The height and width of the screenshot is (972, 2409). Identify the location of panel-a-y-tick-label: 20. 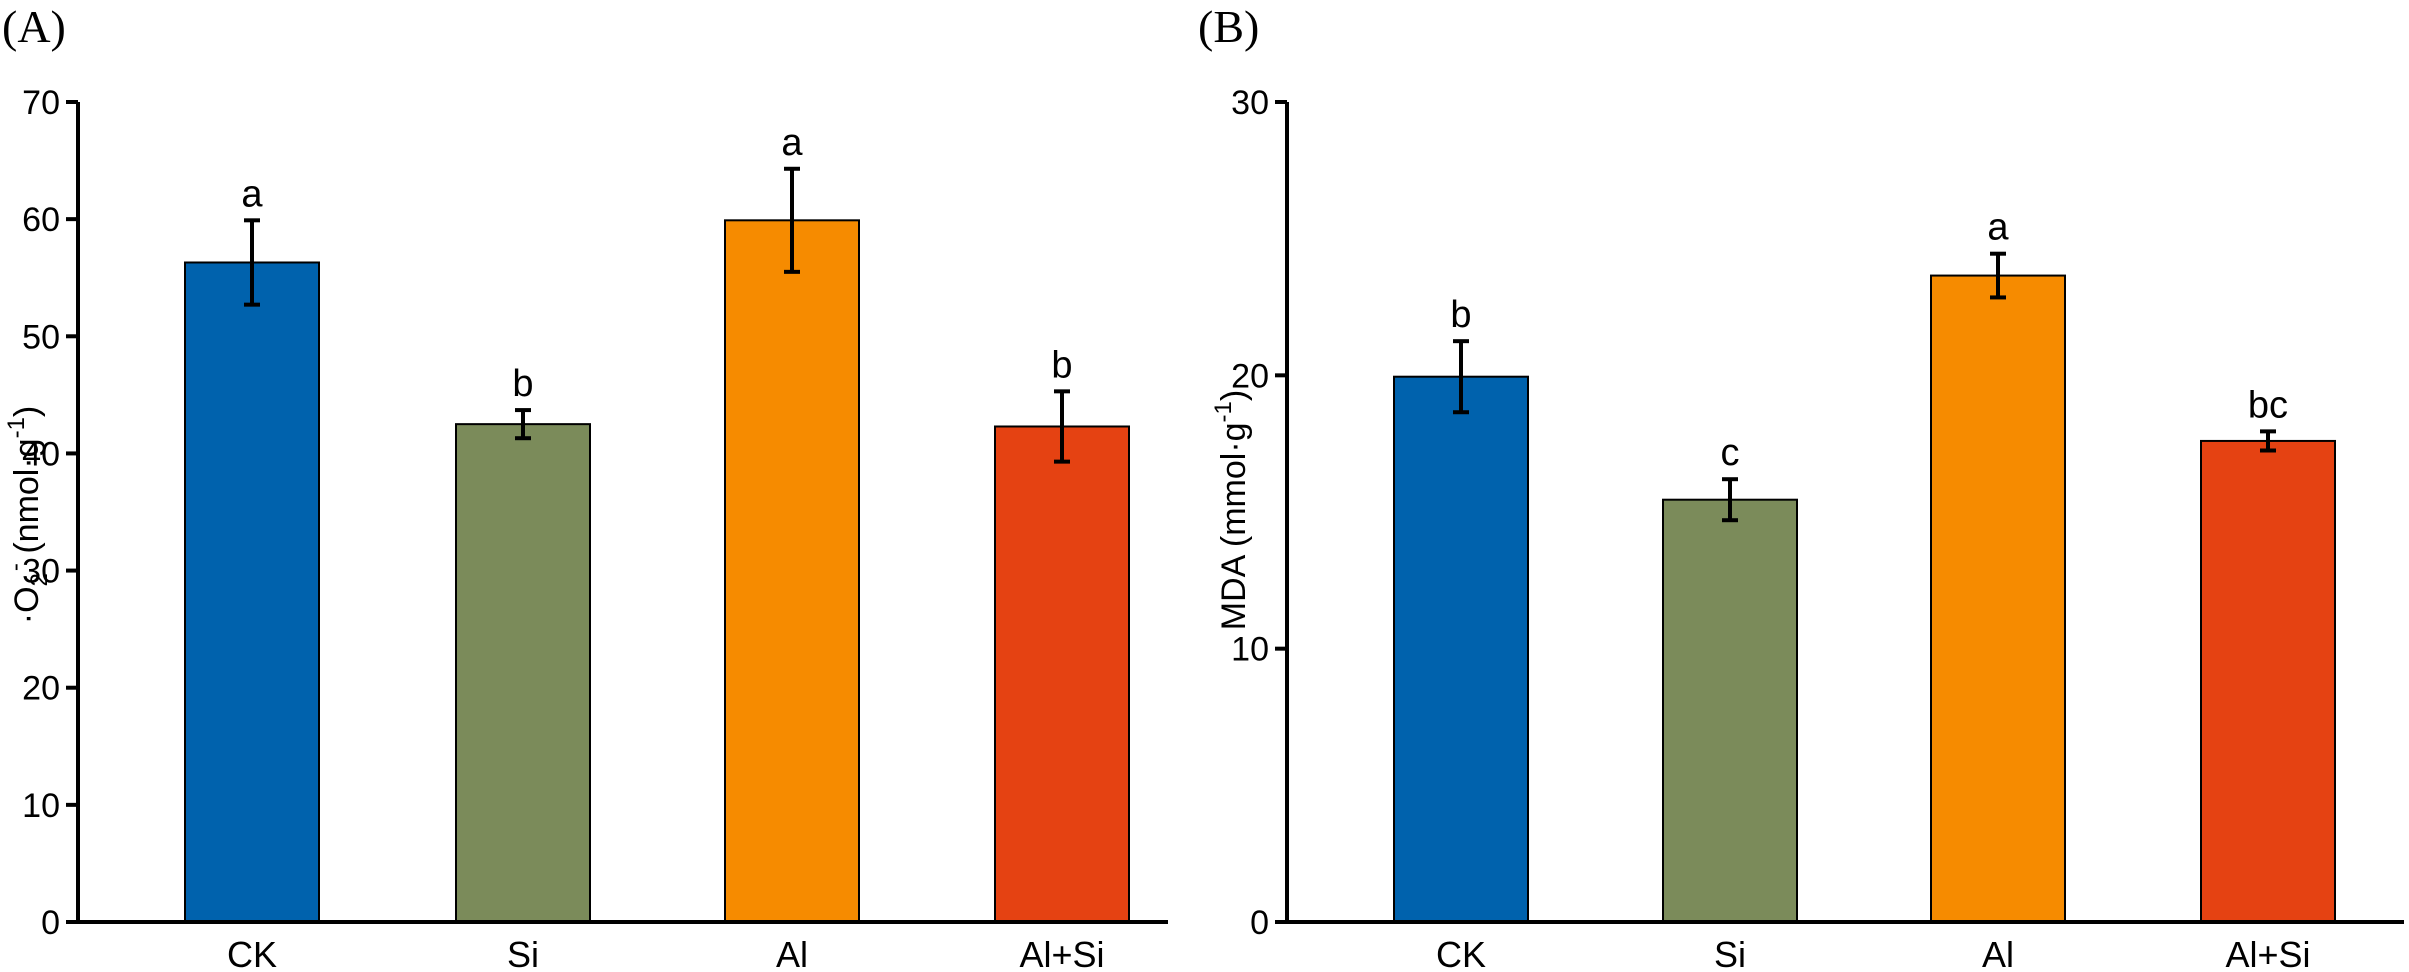
(41, 689).